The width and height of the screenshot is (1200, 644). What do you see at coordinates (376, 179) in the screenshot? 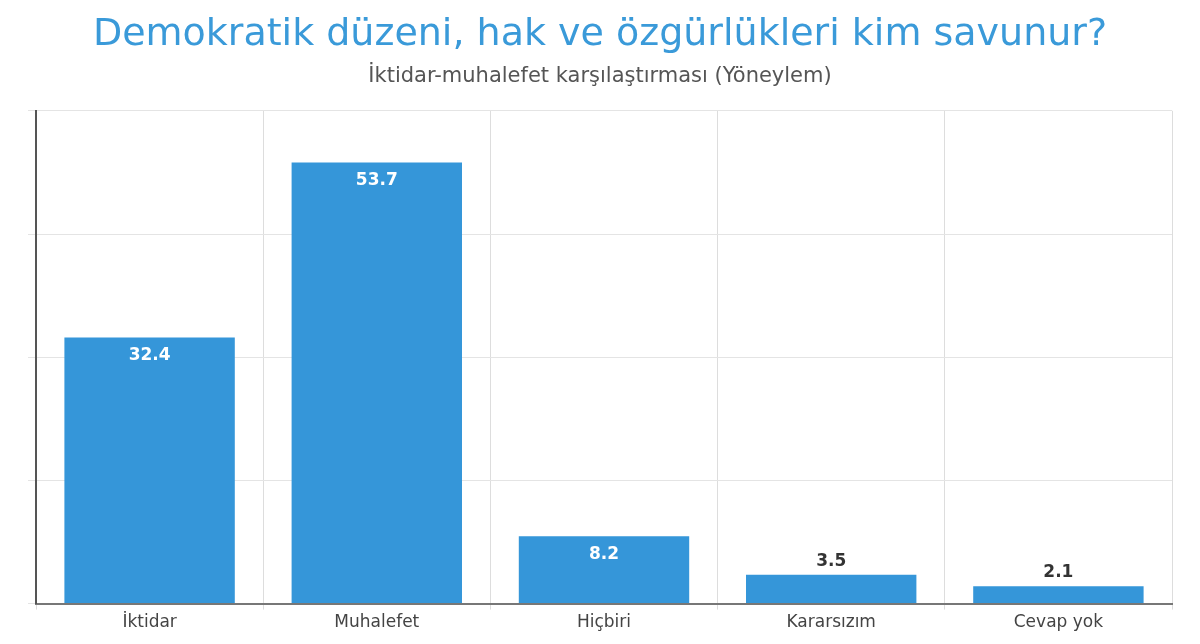
I see `data-label: 53.7` at bounding box center [376, 179].